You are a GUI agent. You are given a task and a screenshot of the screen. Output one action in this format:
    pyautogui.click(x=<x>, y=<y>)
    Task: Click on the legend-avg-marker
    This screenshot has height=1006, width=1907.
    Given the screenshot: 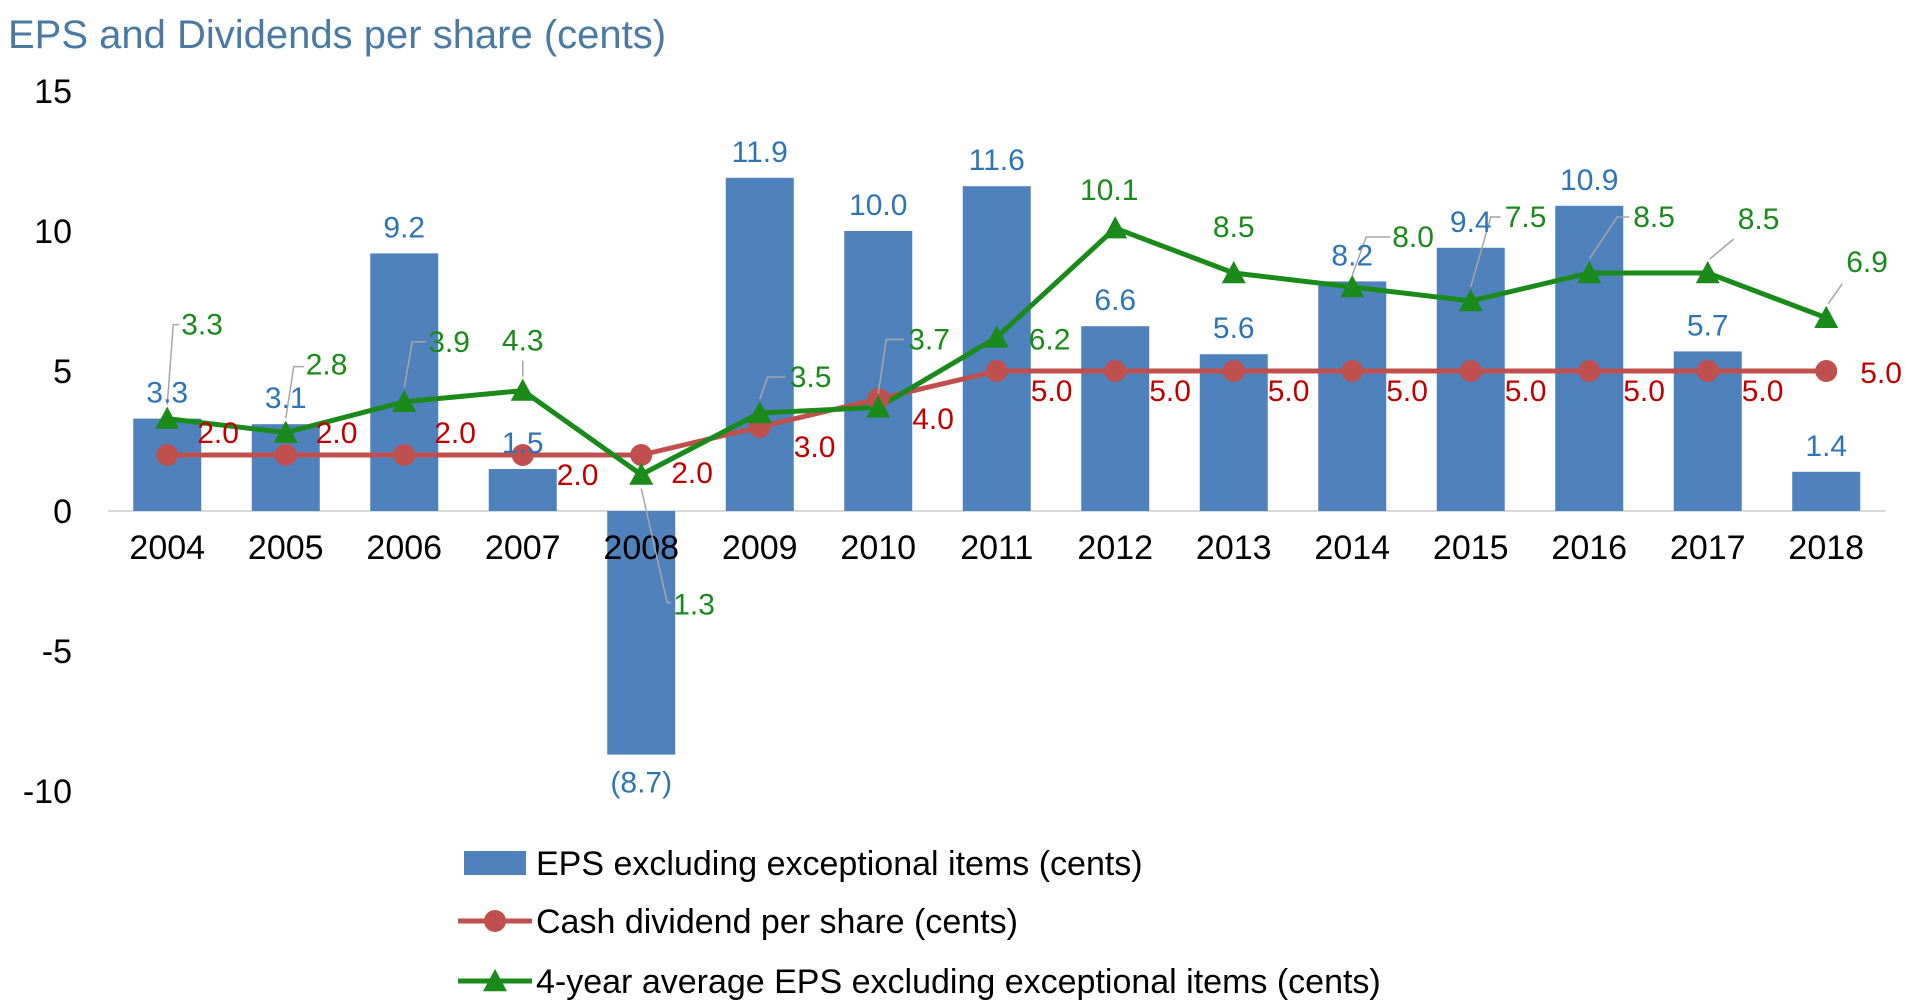 What is the action you would take?
    pyautogui.click(x=495, y=980)
    